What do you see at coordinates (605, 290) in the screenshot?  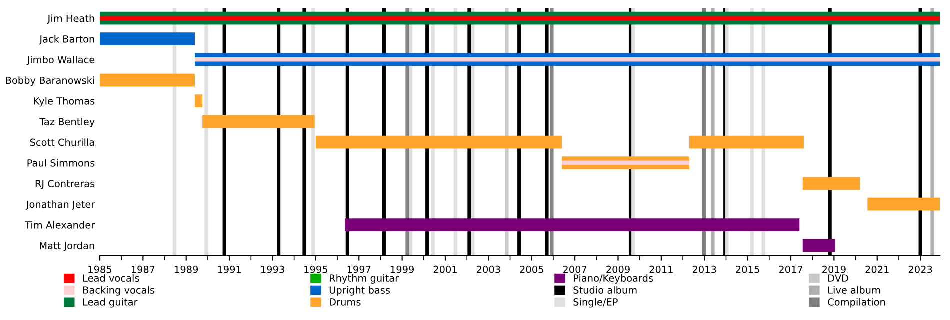 I see `legend-label: Studio album` at bounding box center [605, 290].